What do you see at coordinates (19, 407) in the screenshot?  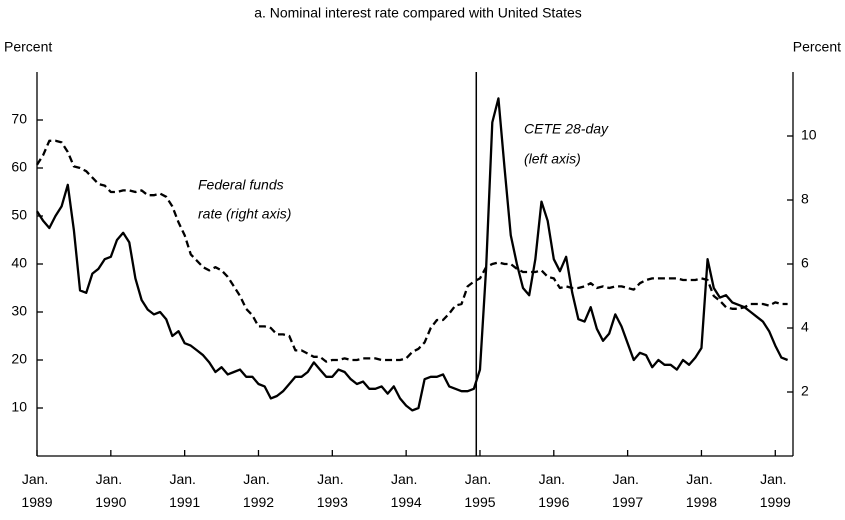 I see `y-tick-label: 10` at bounding box center [19, 407].